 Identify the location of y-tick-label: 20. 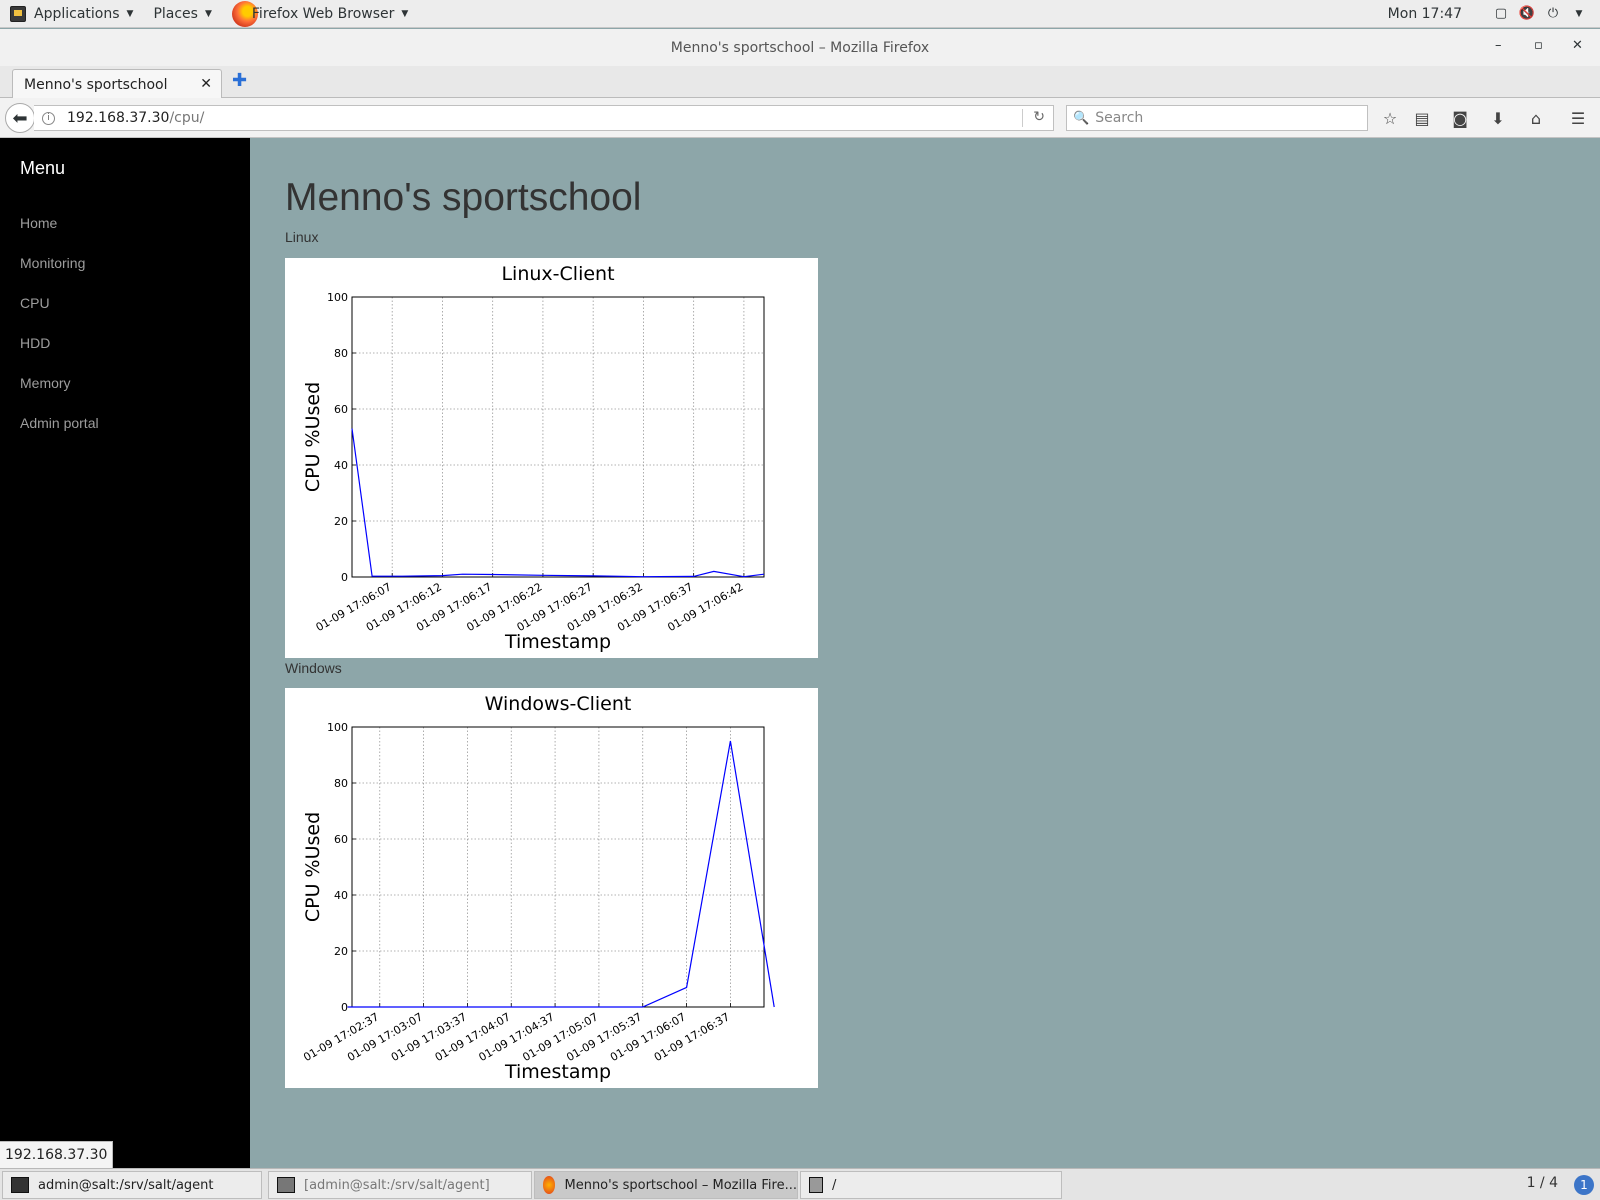
(341, 951).